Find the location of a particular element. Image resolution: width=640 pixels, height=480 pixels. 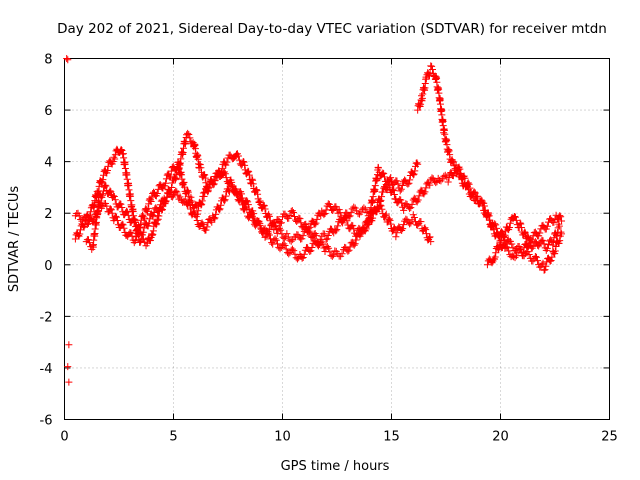

outlier-point is located at coordinates (69, 345).